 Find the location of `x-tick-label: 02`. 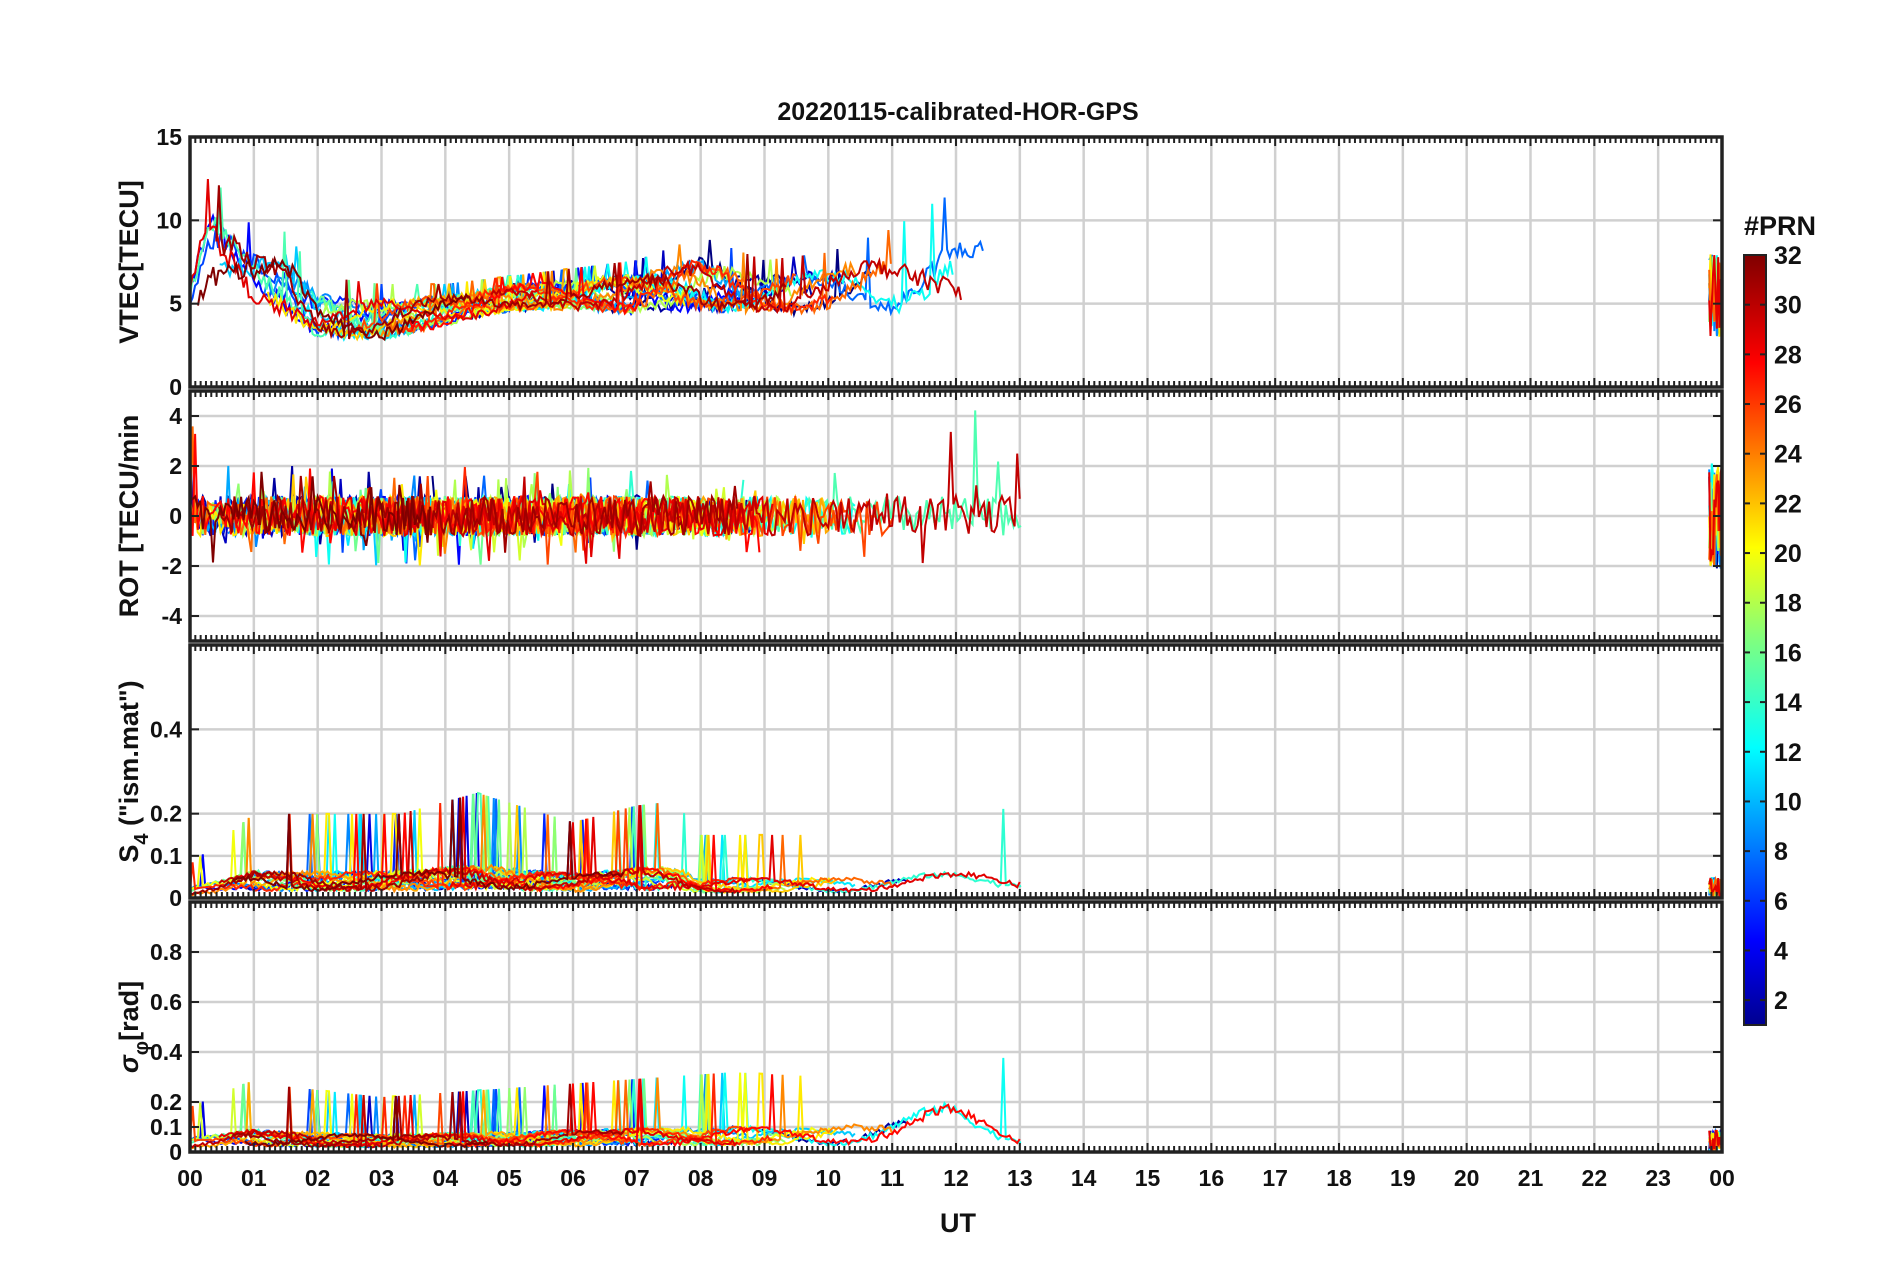

x-tick-label: 02 is located at coordinates (318, 1178).